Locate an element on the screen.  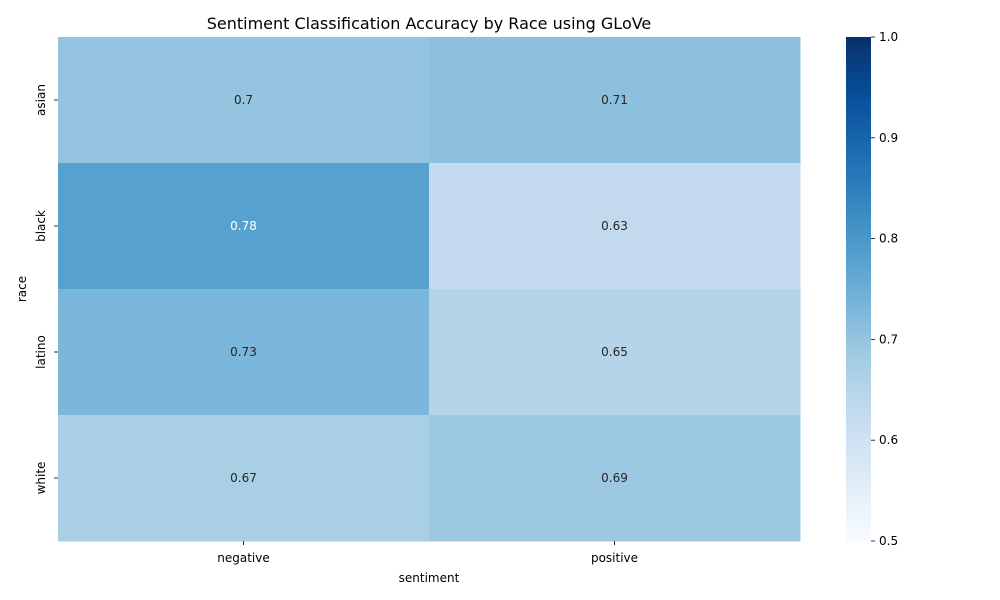
cell-value-label: 0.69 is located at coordinates (614, 478).